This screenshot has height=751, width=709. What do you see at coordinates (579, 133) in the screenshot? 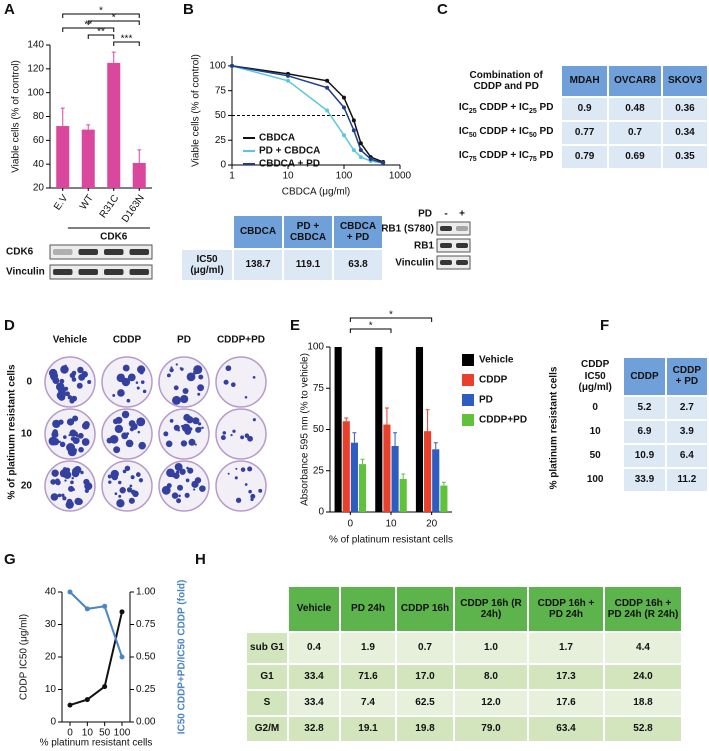
I see `table-row: IC50 CDDP + IC50 PD 0.77 0.7 0.34` at bounding box center [579, 133].